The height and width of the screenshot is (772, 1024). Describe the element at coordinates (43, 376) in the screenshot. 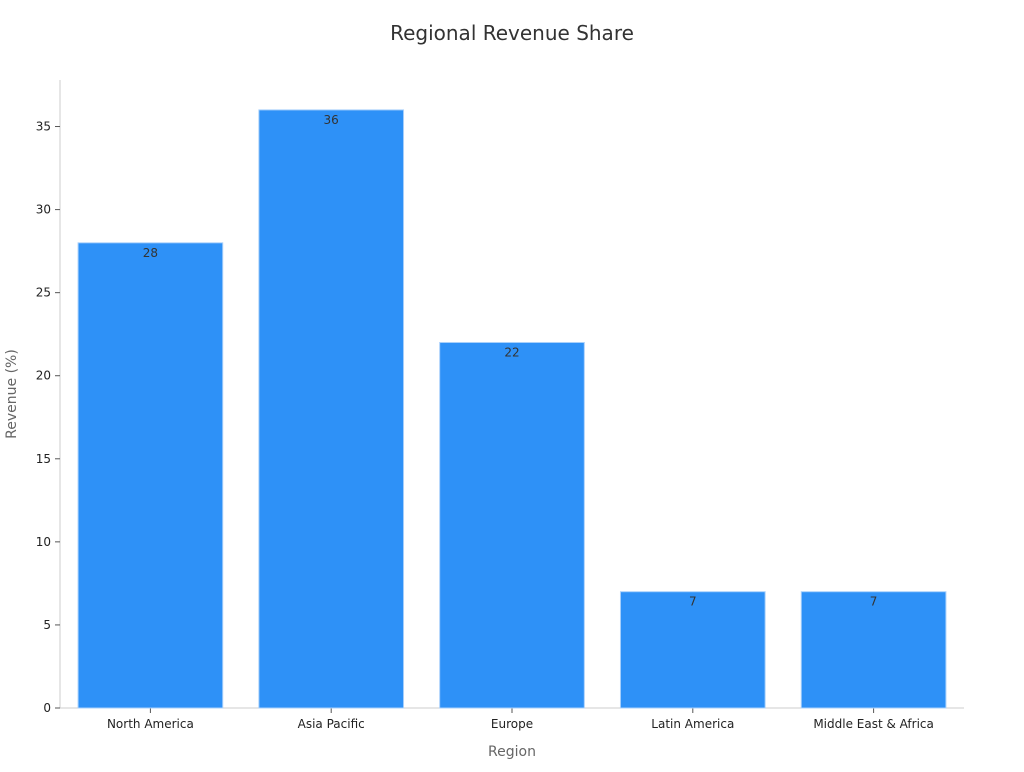

I see `y-tick-label: 20` at that location.